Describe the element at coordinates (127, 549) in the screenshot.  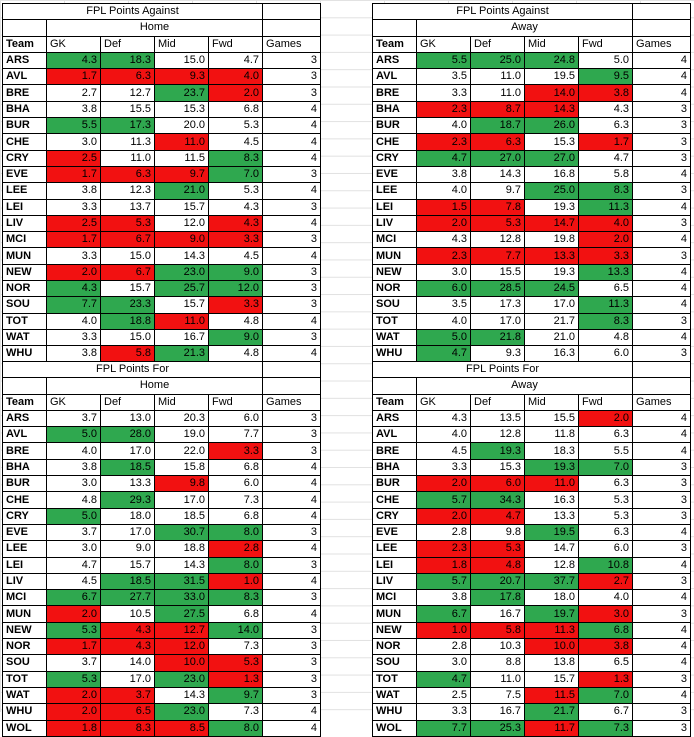
I see `value-cell: 9.0` at that location.